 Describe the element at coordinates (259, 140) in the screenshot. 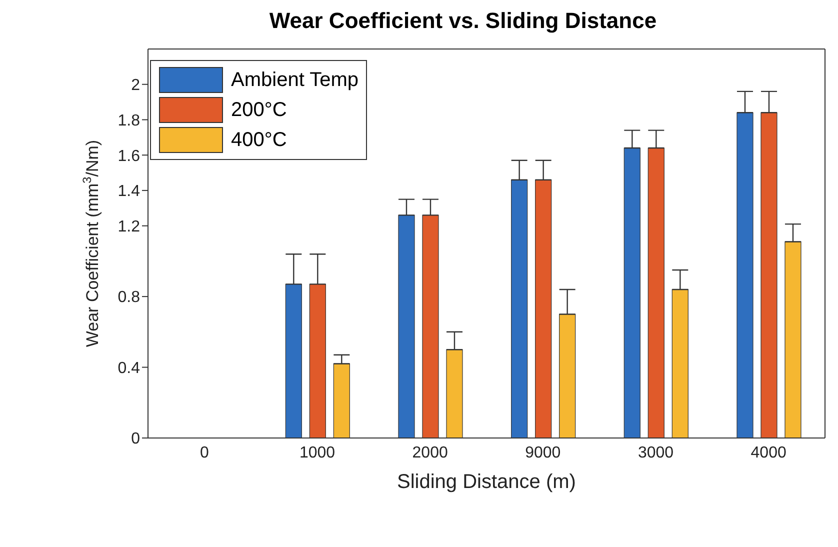

I see `legend-label: 400°C` at that location.